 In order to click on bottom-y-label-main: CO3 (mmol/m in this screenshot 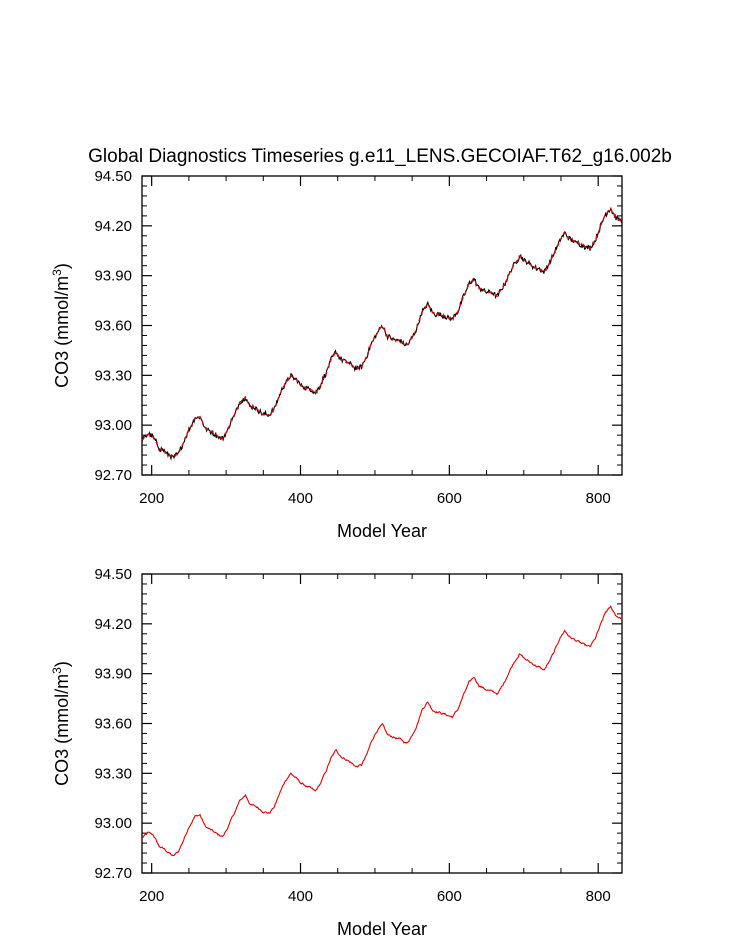, I will do `click(62, 730)`.